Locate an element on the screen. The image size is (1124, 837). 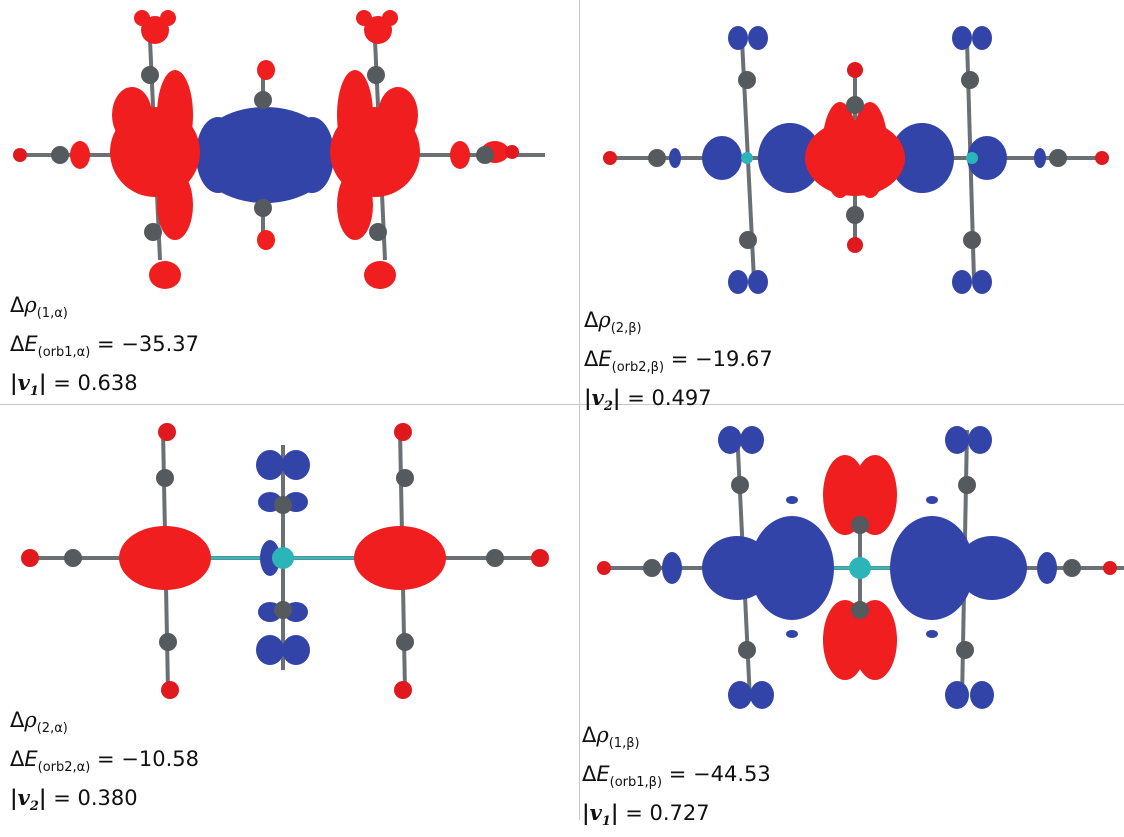
eigenvalue-label: |v1| = 0.727 is located at coordinates (646, 814).